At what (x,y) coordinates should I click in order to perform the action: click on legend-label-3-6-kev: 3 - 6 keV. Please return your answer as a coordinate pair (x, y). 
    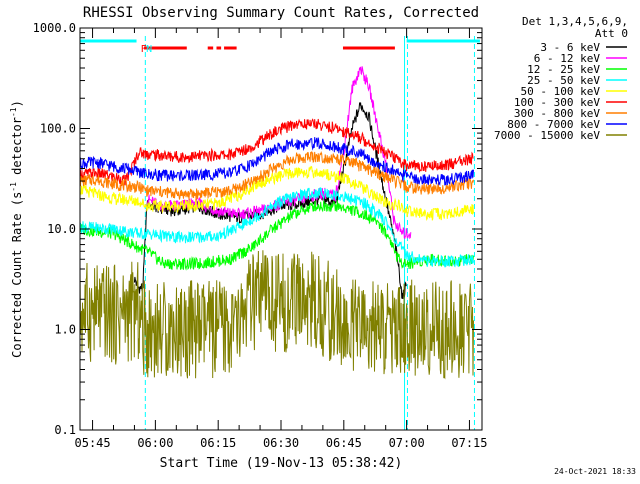
    Looking at the image, I should click on (570, 47).